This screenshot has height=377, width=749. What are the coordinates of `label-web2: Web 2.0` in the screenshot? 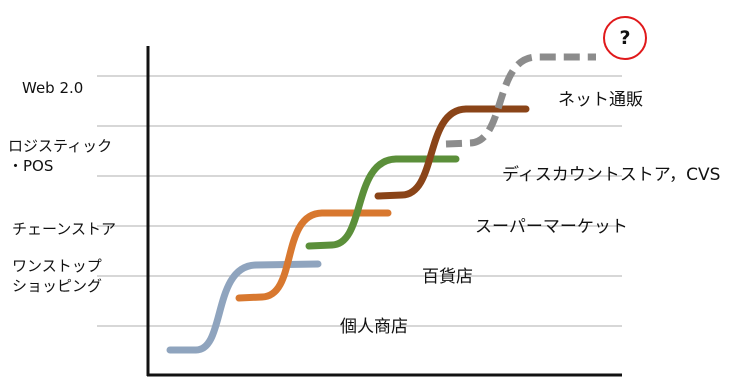 It's located at (53, 88).